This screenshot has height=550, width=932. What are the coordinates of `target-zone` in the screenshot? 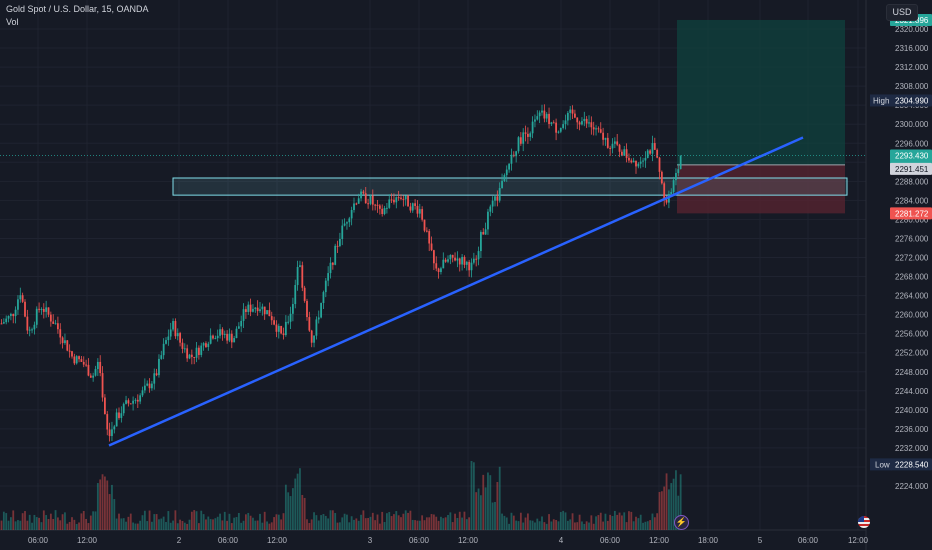 It's located at (761, 92).